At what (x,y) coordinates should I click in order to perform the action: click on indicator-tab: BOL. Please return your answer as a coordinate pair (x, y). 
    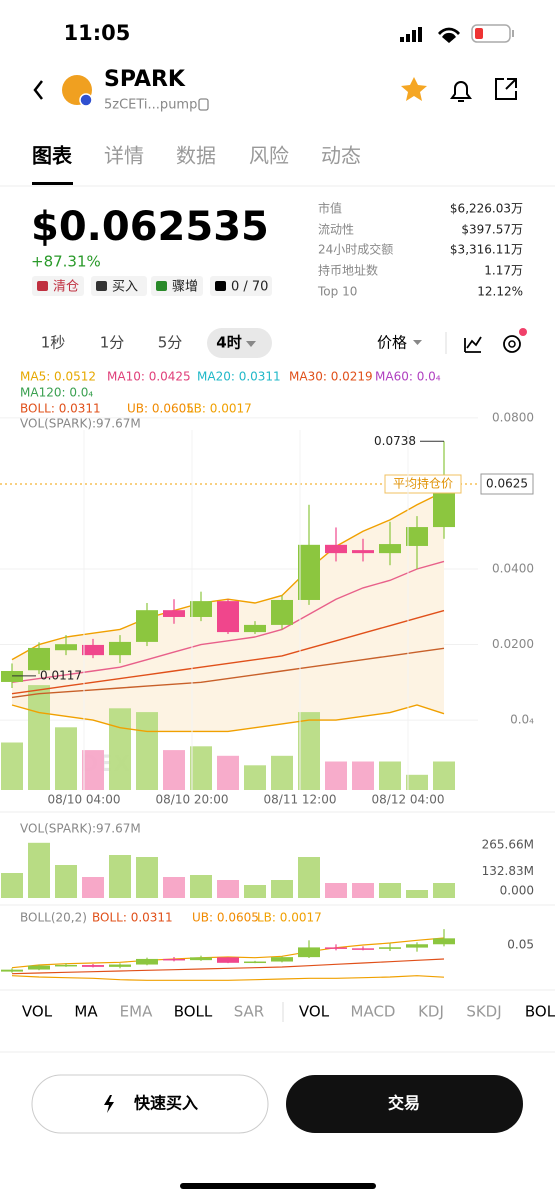
    Looking at the image, I should click on (540, 1012).